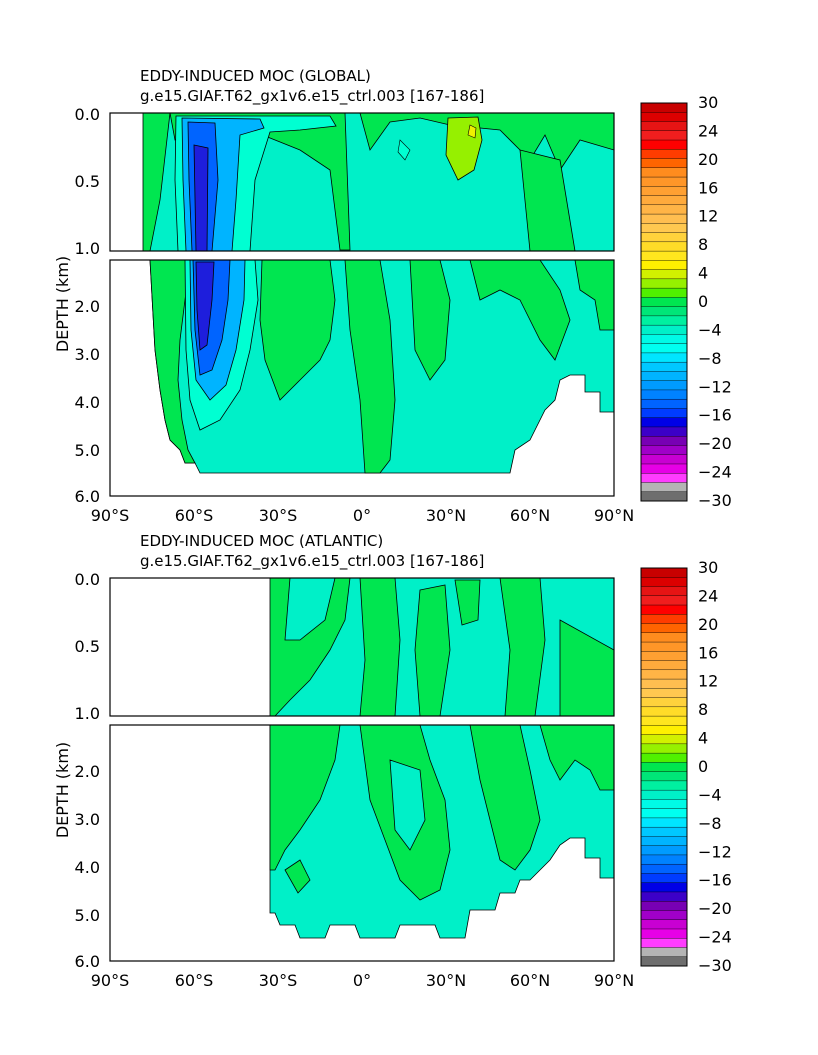 The height and width of the screenshot is (1055, 818). What do you see at coordinates (442, 647) in the screenshot?
I see `atlantic-upper-field` at bounding box center [442, 647].